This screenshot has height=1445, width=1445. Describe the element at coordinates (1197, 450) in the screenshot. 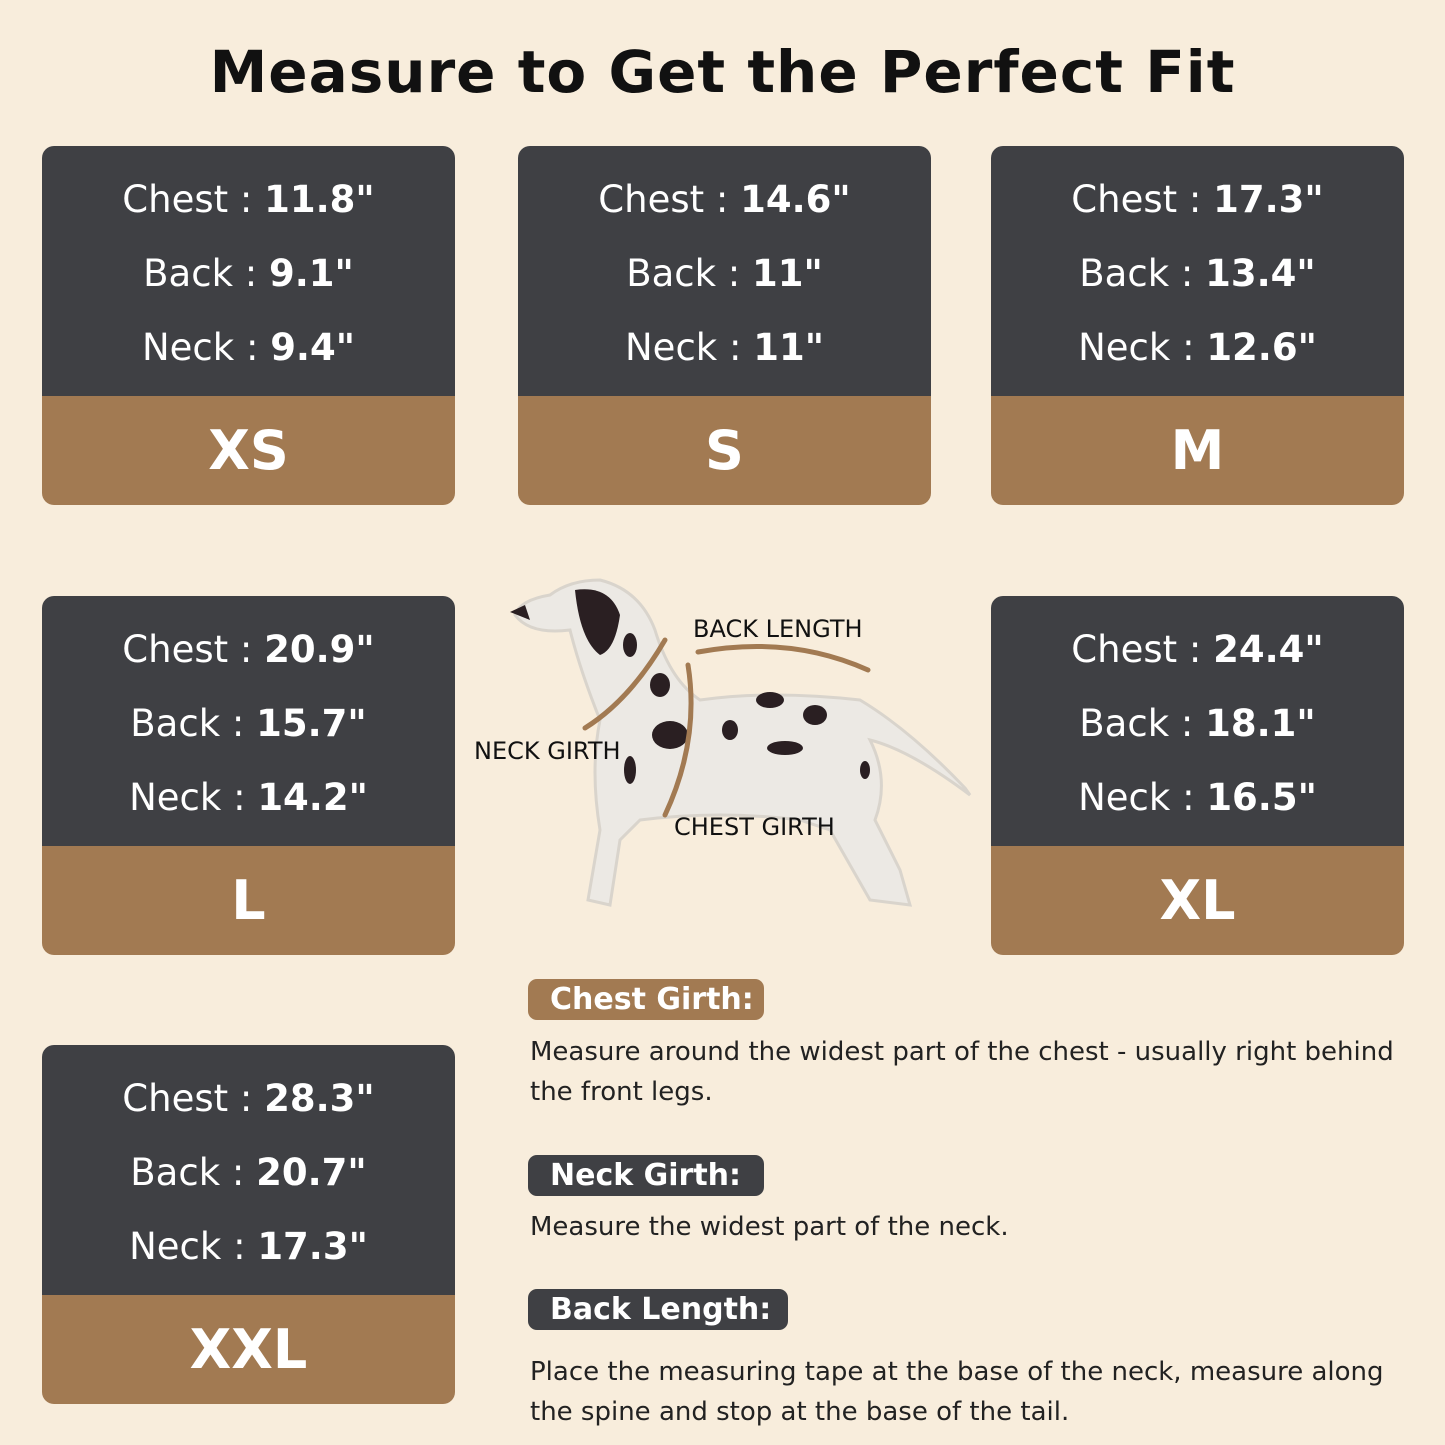

I see `size-label: M` at that location.